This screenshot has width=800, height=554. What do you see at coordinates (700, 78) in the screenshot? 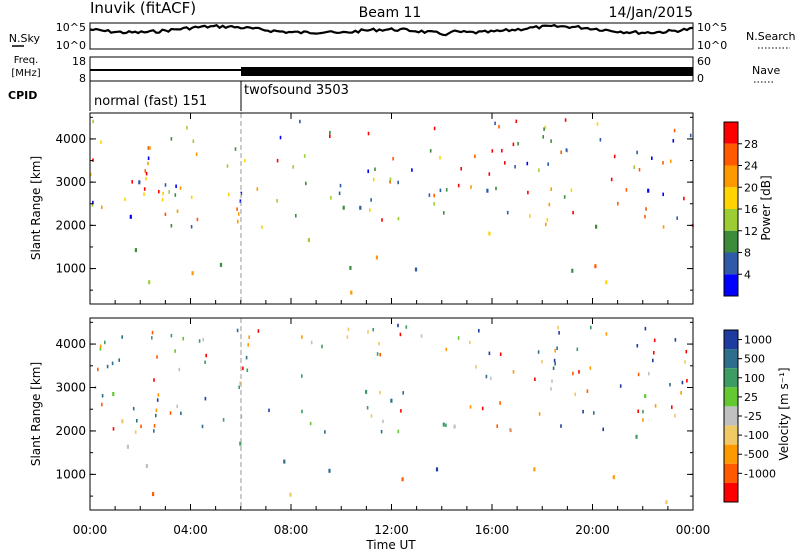
I see `nave-tick-bottom: 0` at bounding box center [700, 78].